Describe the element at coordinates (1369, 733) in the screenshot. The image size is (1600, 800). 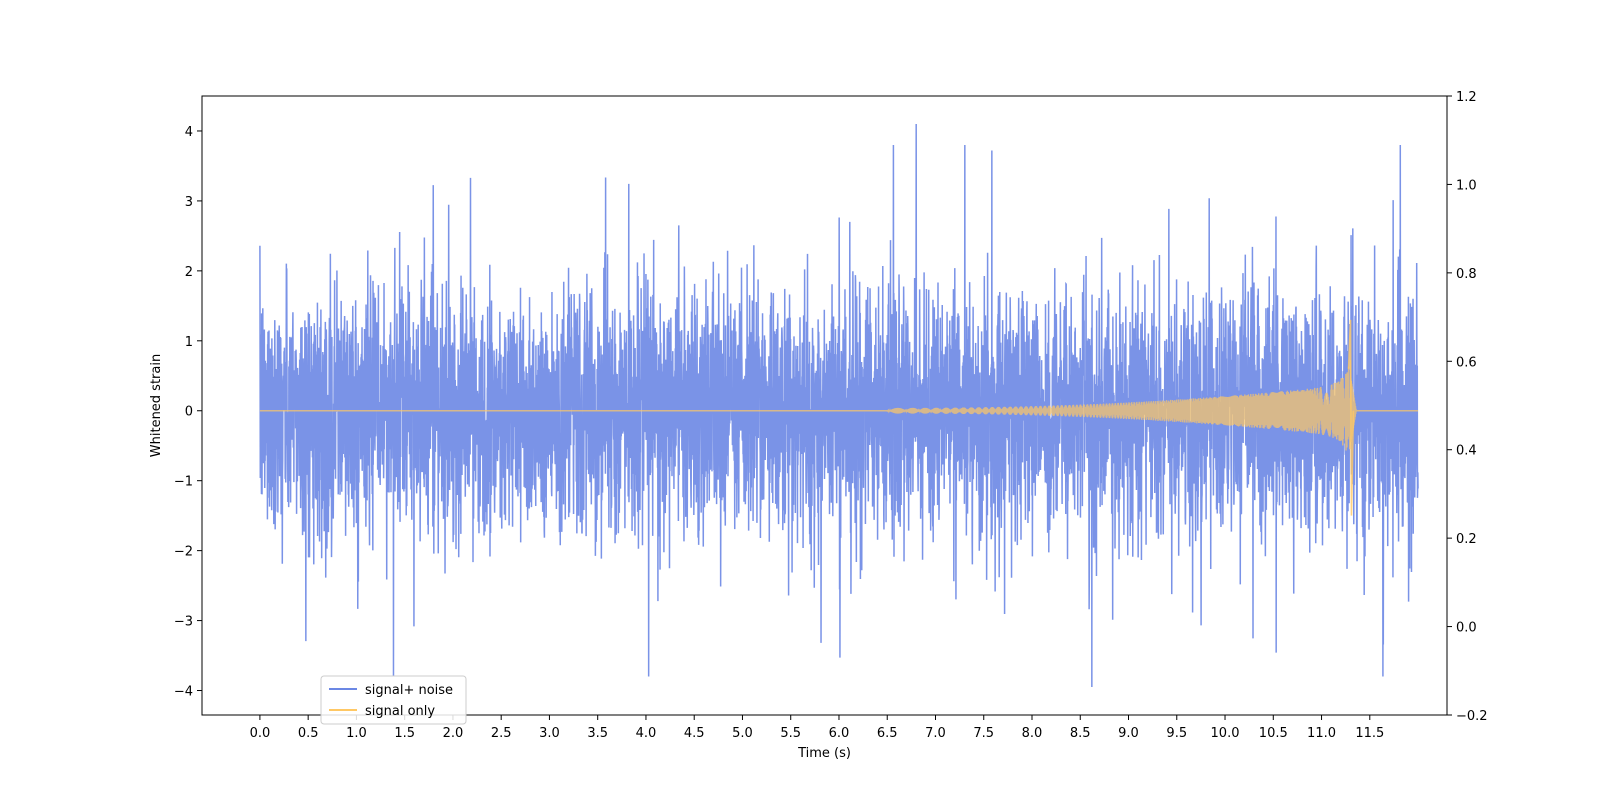
I see `x-tick-label: 11.5` at that location.